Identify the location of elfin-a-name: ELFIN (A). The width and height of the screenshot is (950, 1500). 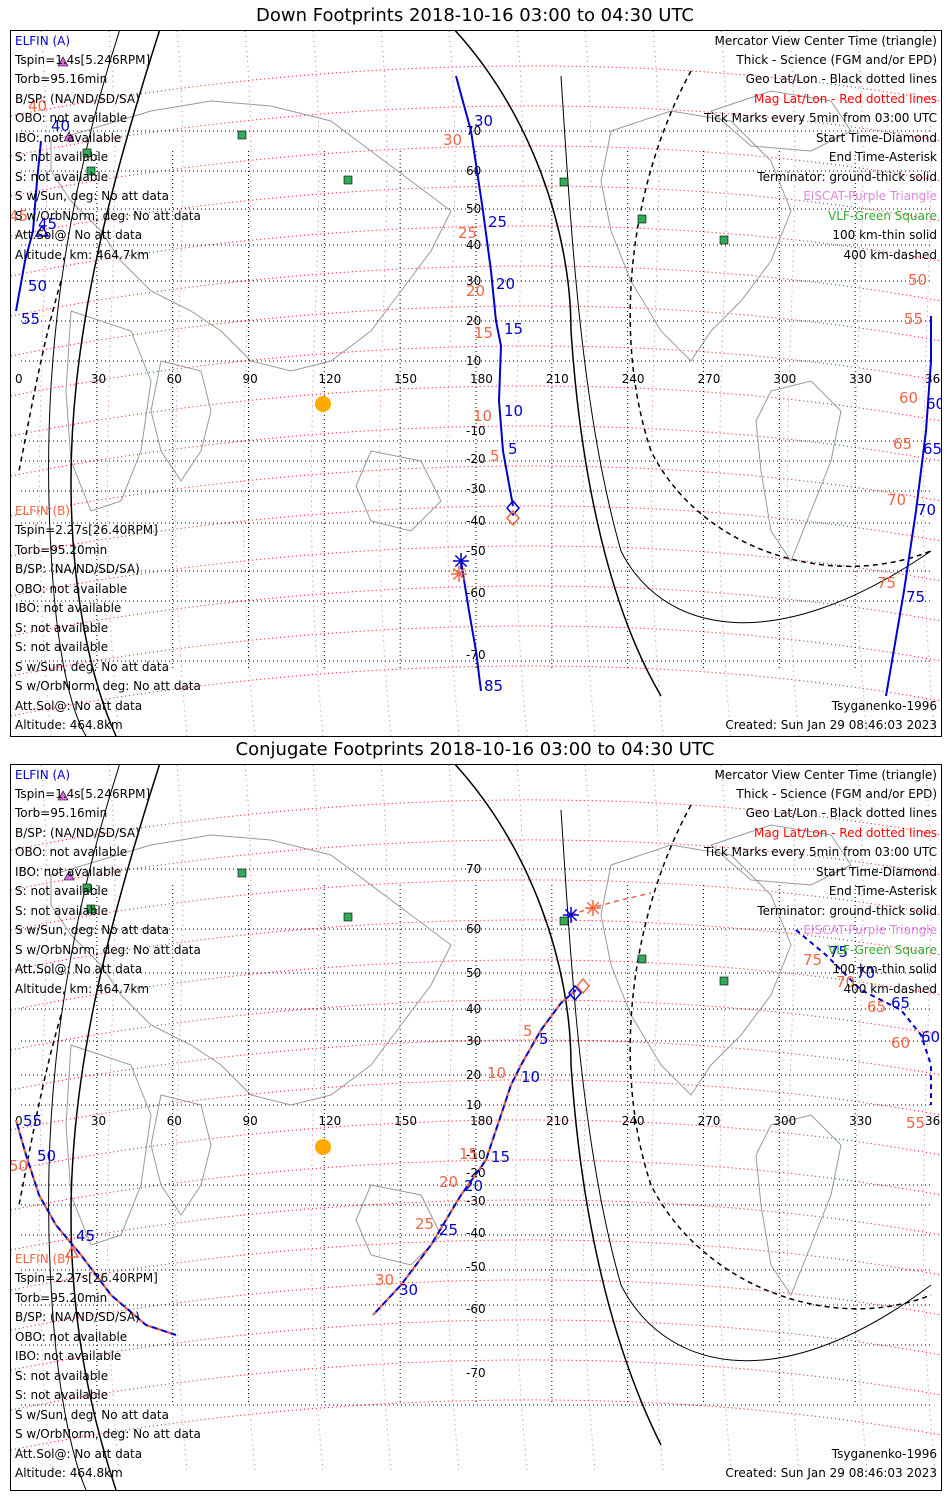
(43, 775).